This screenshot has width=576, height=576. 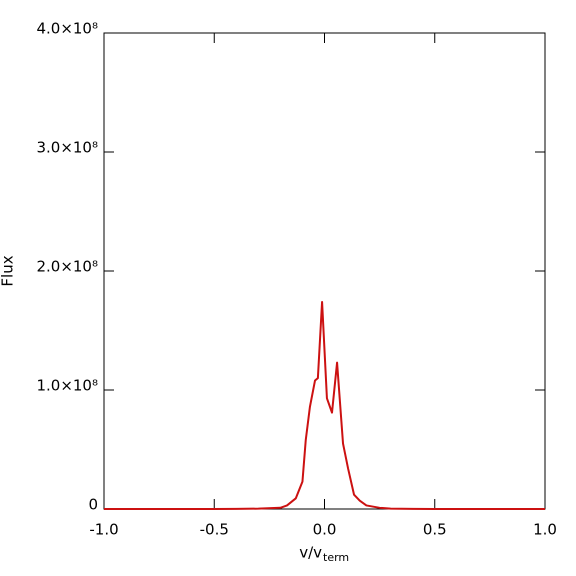 What do you see at coordinates (67, 267) in the screenshot?
I see `y-tick-label: 2.0×10⁸` at bounding box center [67, 267].